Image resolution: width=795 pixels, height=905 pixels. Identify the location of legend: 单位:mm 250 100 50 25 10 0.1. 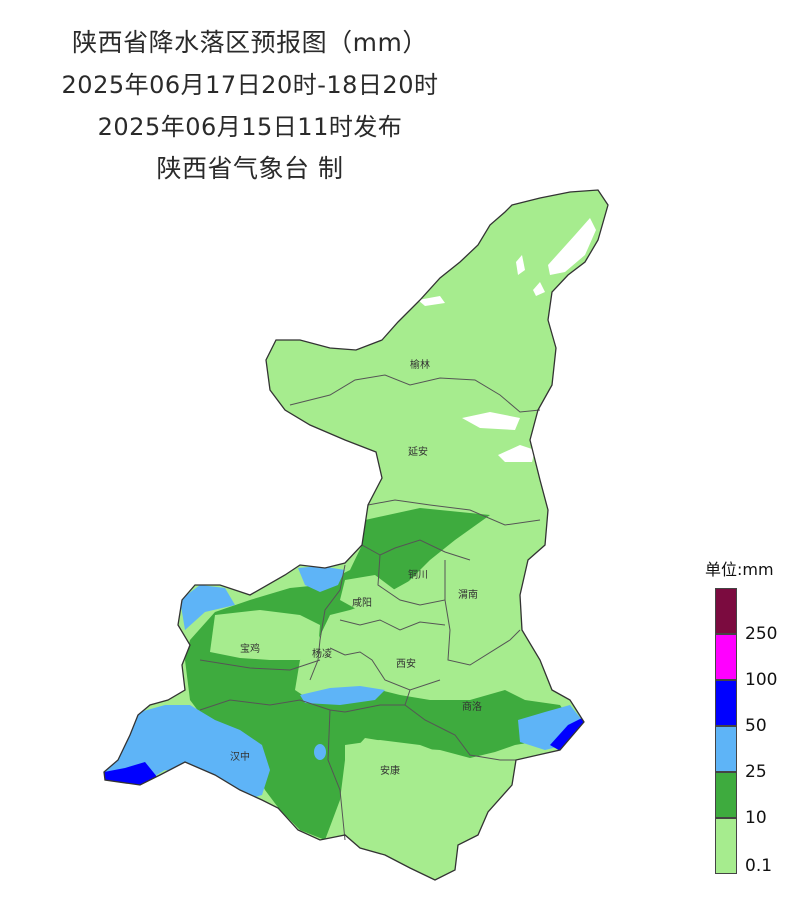
(748, 721).